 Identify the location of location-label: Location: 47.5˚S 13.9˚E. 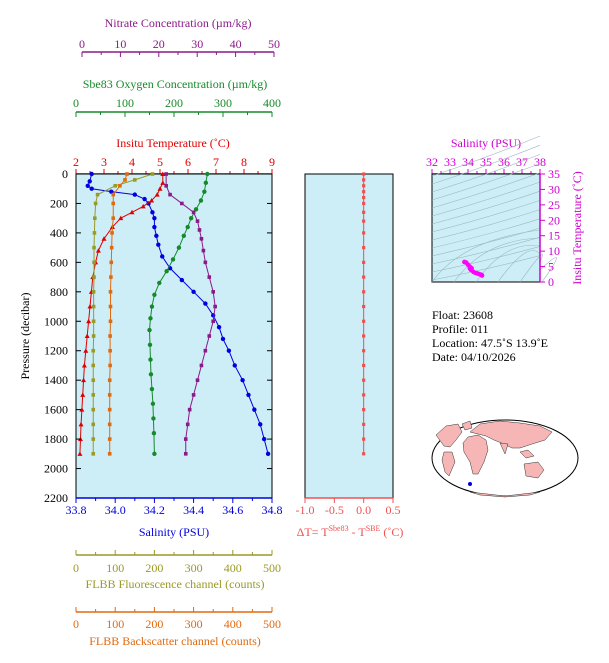
(490, 343).